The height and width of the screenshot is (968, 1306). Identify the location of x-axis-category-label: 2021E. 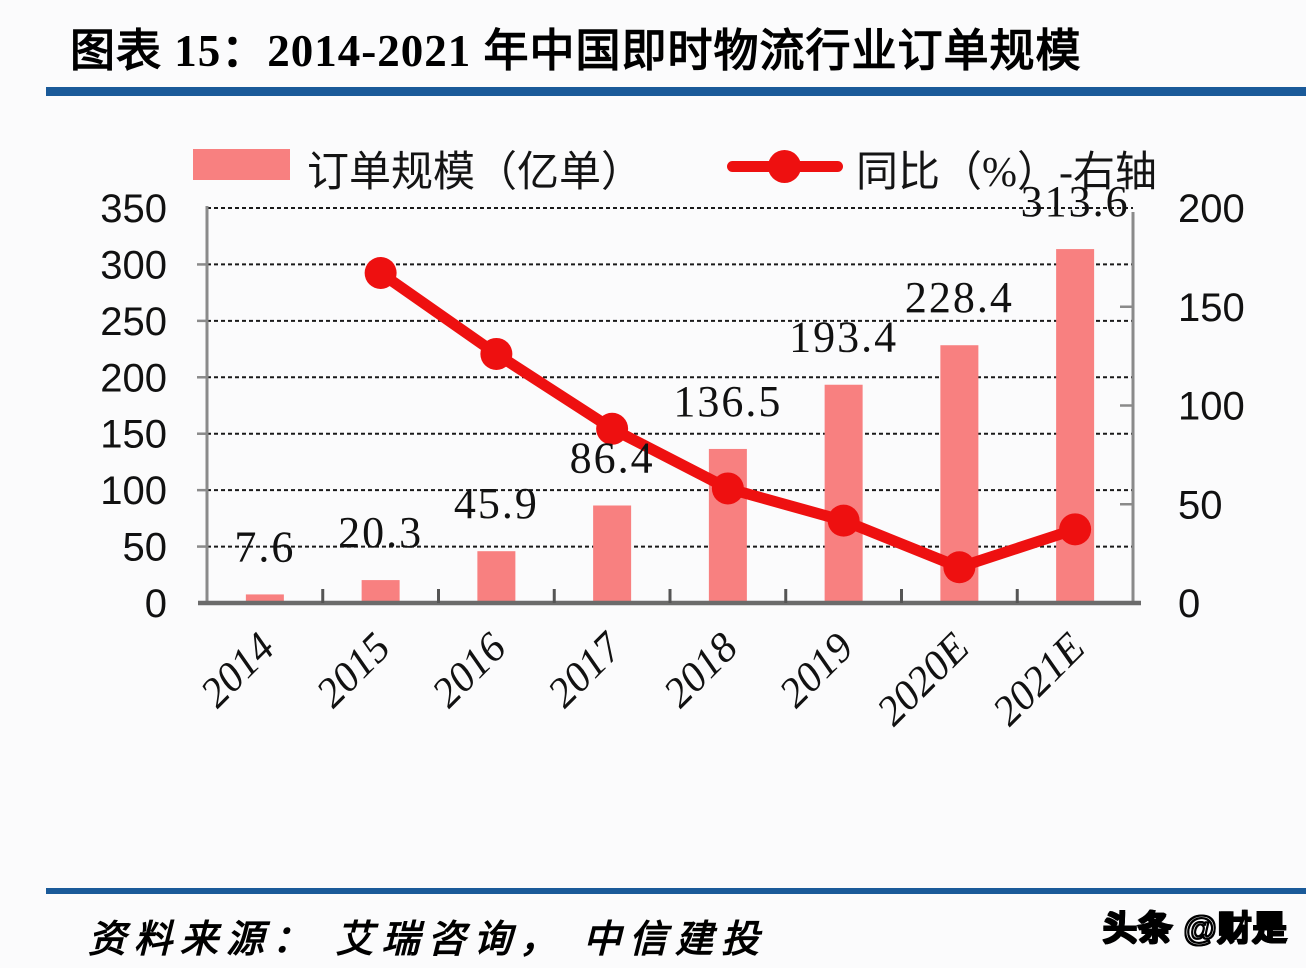
(1039, 680).